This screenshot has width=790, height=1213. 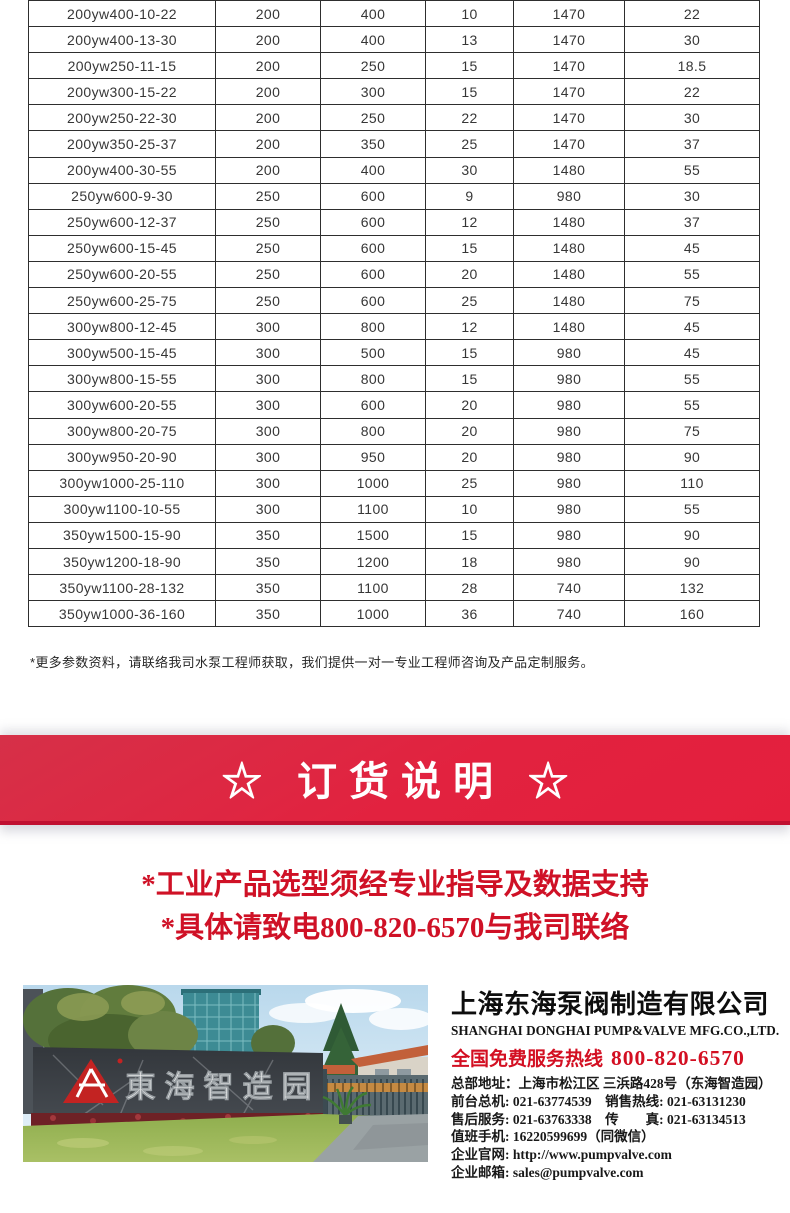 What do you see at coordinates (122, 222) in the screenshot?
I see `table-cell: 250yw600-12-37` at bounding box center [122, 222].